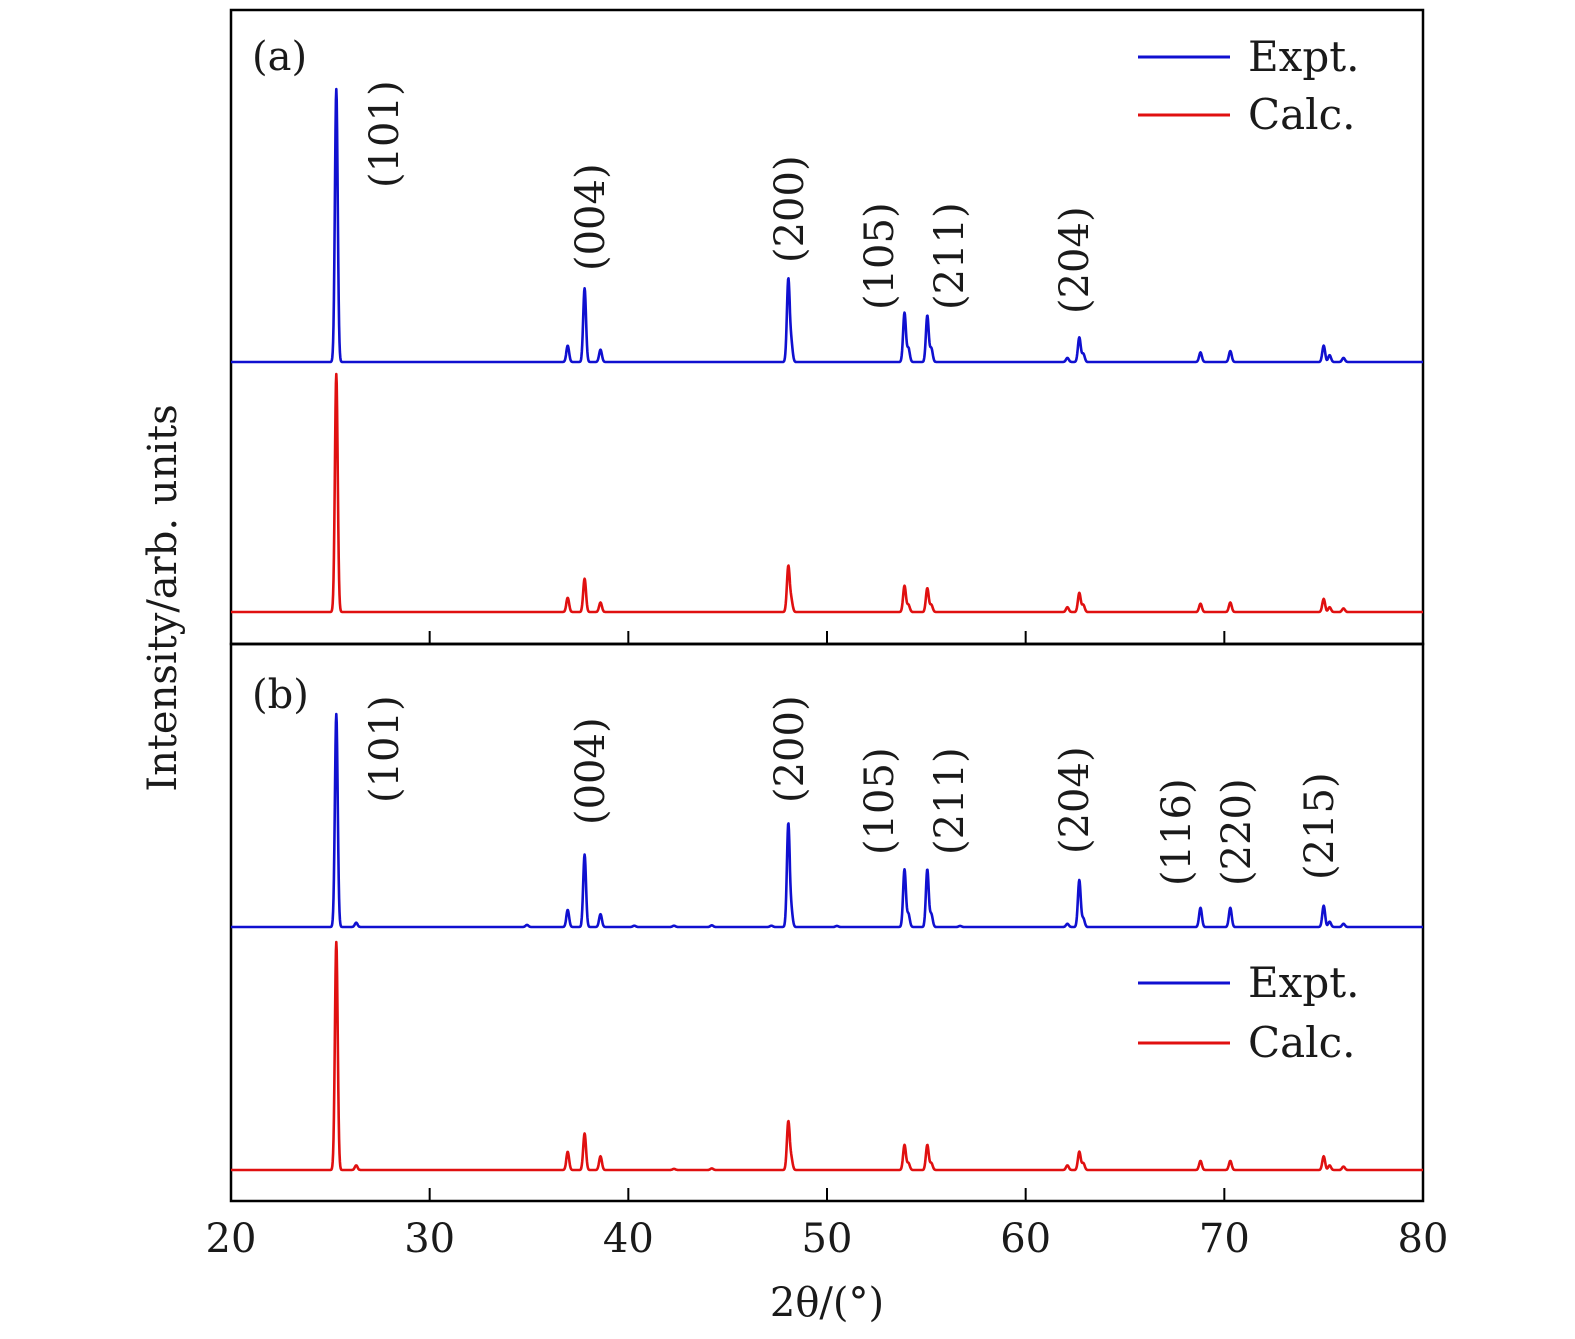 This screenshot has height=1339, width=1575. What do you see at coordinates (1237, 832) in the screenshot?
I see `peak-label-b-220: (220)` at bounding box center [1237, 832].